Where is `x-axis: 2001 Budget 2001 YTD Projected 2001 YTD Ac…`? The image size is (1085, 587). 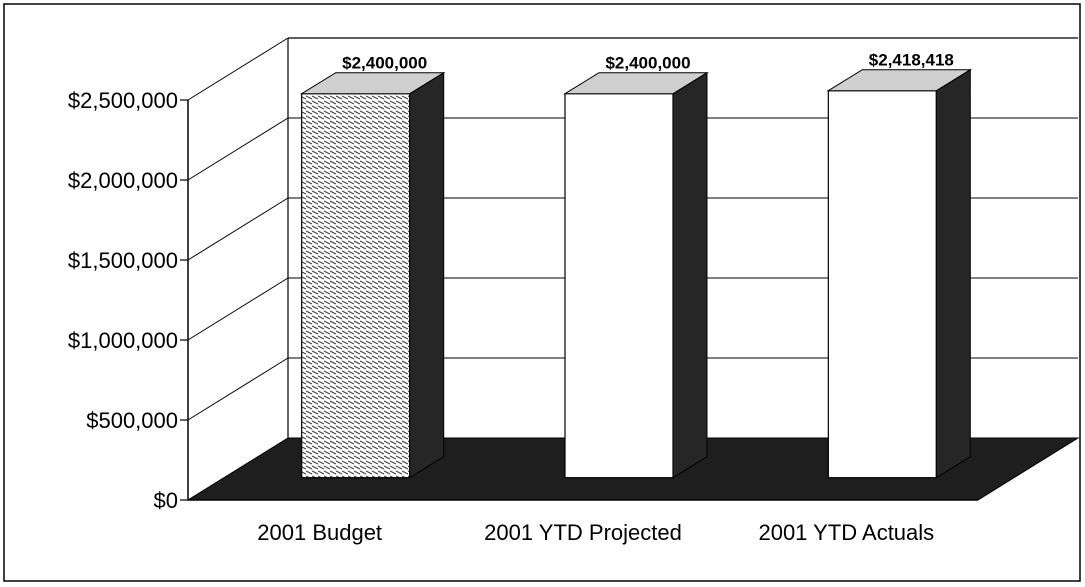
x-axis: 2001 Budget 2001 YTD Projected 2001 YTD Ac… is located at coordinates (583, 522).